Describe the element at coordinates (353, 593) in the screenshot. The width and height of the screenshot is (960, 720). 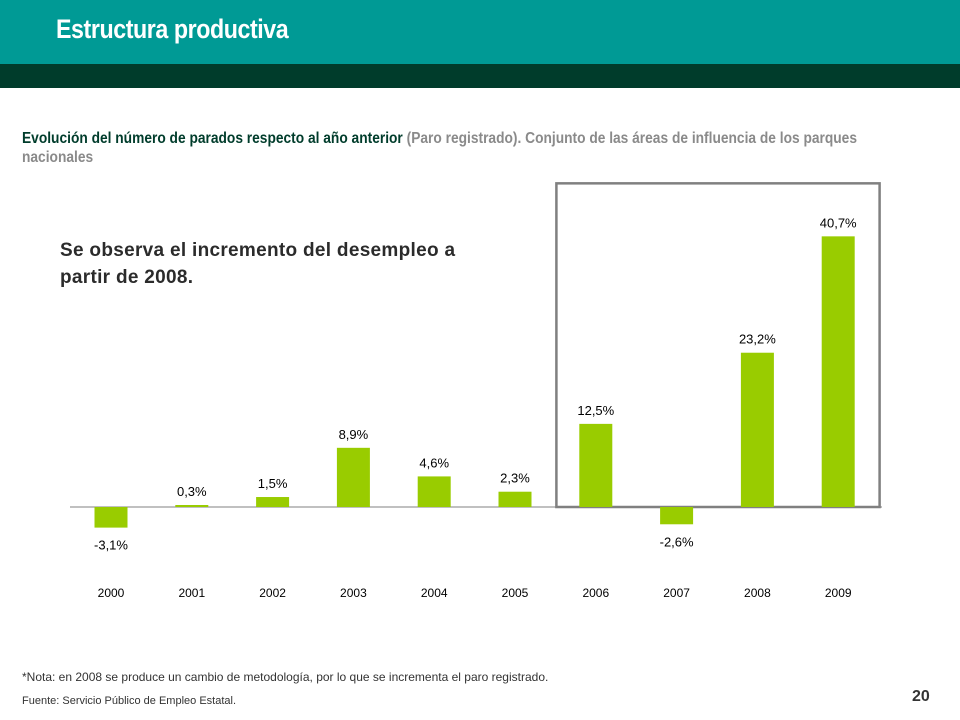
I see `x-tick-label-2003: 2003` at that location.